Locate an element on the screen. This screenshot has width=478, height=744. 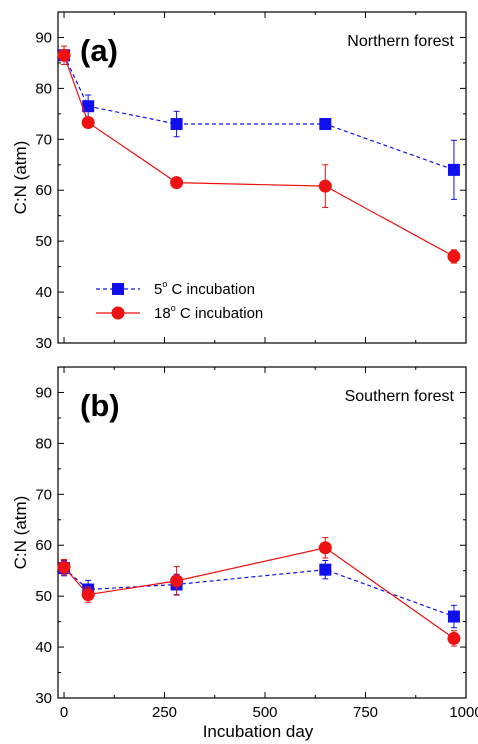
x-tick-label: 500 is located at coordinates (264, 712).